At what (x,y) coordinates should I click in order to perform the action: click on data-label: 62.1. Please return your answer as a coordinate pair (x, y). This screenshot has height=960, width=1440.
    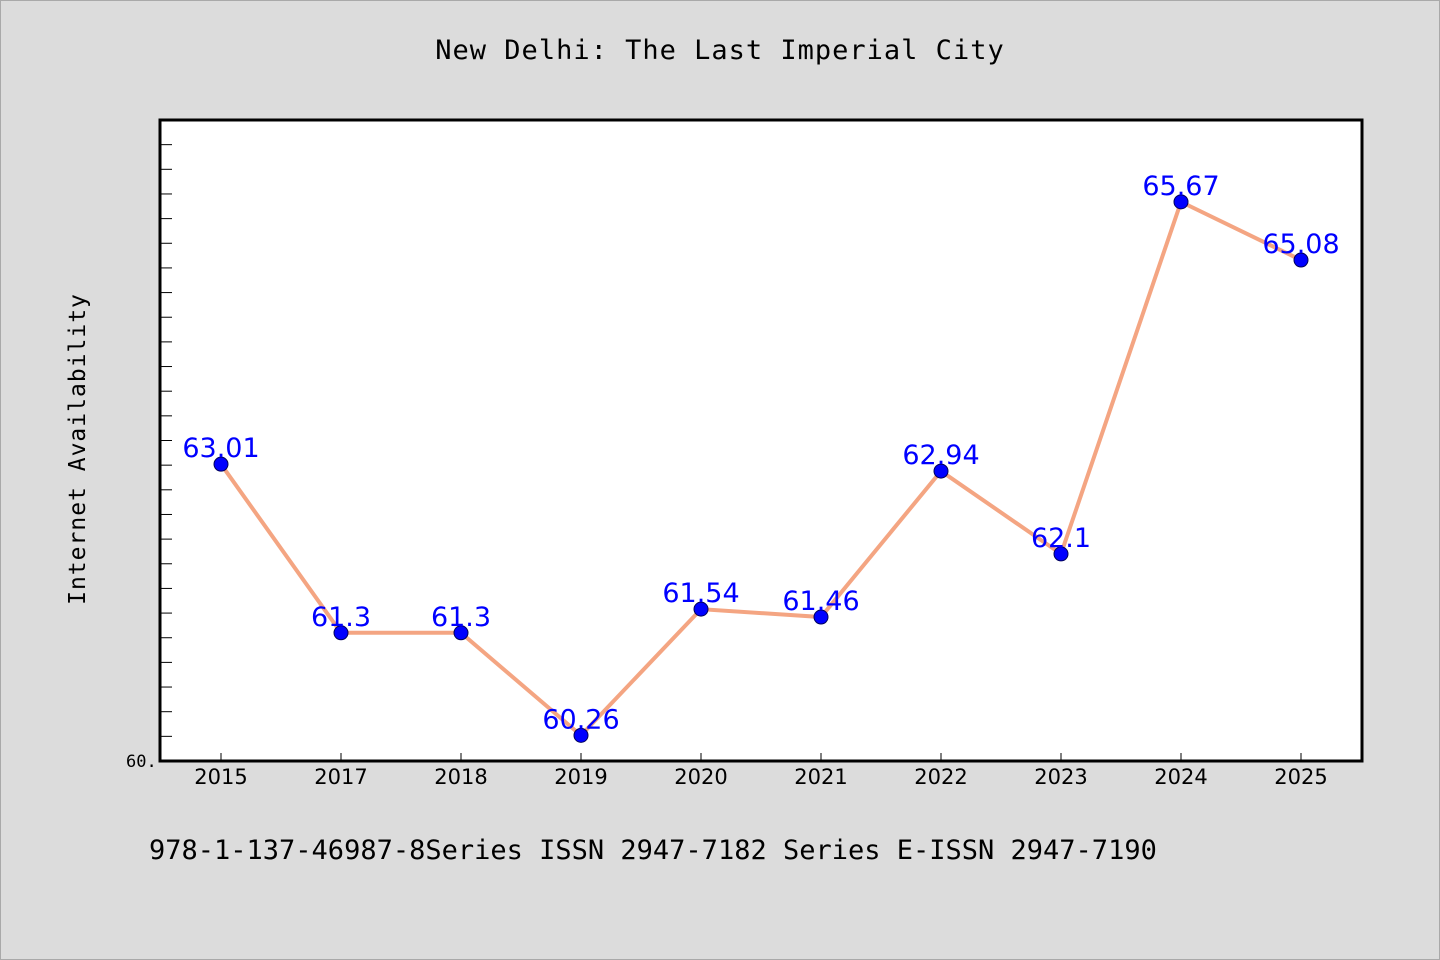
    Looking at the image, I should click on (1061, 538).